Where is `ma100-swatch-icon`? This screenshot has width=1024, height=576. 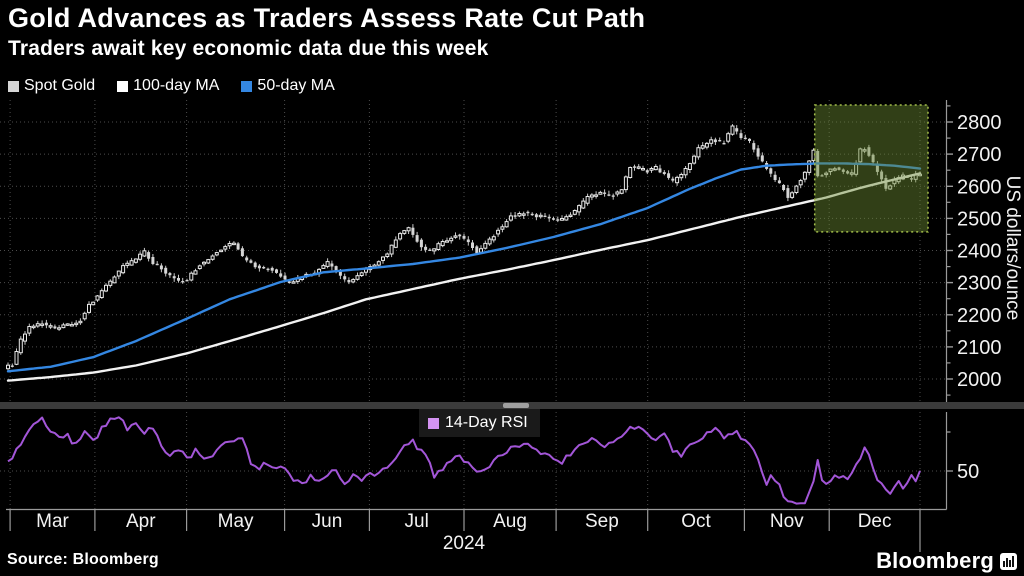 ma100-swatch-icon is located at coordinates (123, 86).